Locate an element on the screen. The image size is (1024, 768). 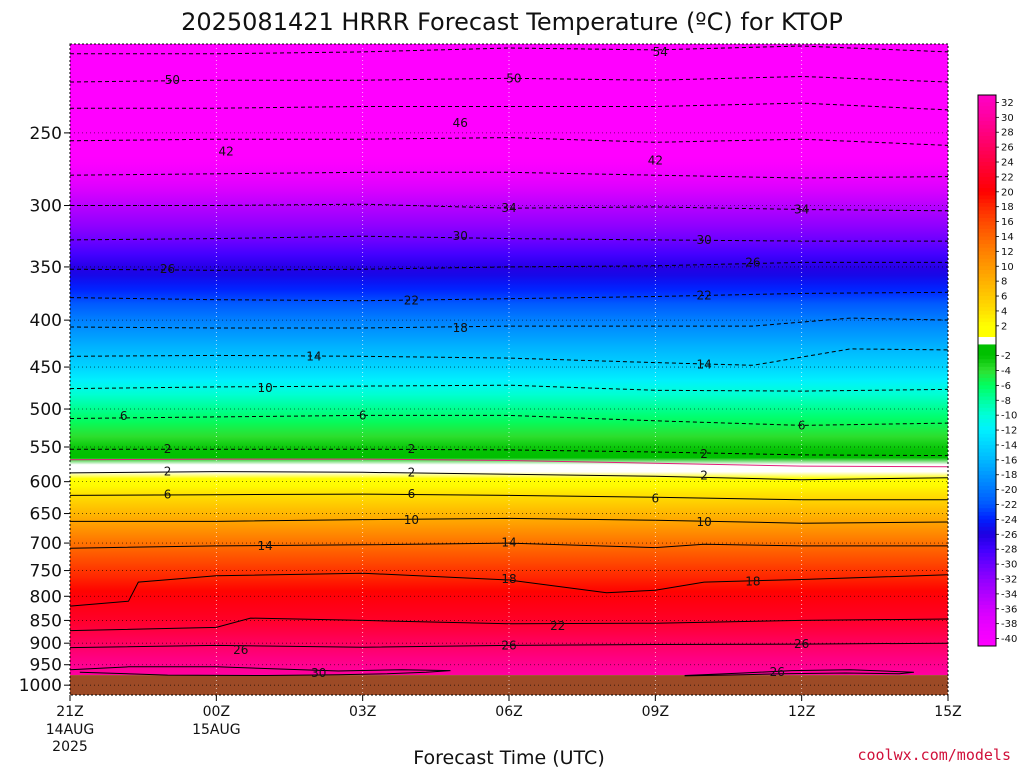
colorbar-tick-label: -34 is located at coordinates (1009, 594).